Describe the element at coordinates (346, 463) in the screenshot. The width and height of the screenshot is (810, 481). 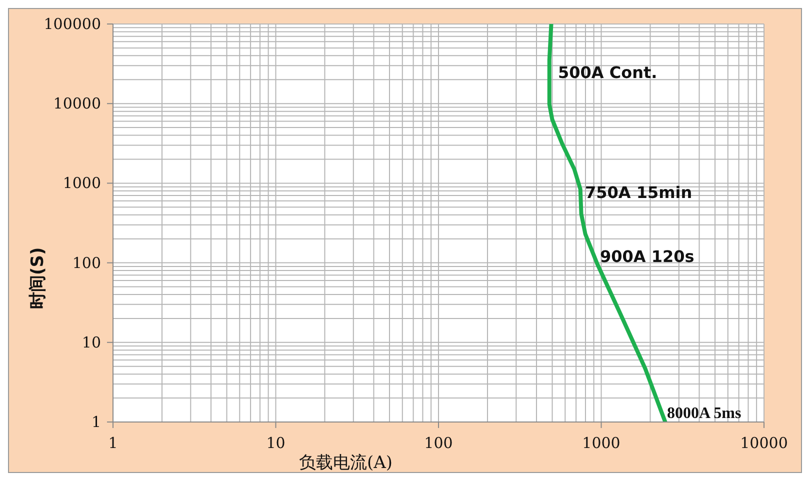
I see `x-axis-title: 负载电流(A)` at that location.